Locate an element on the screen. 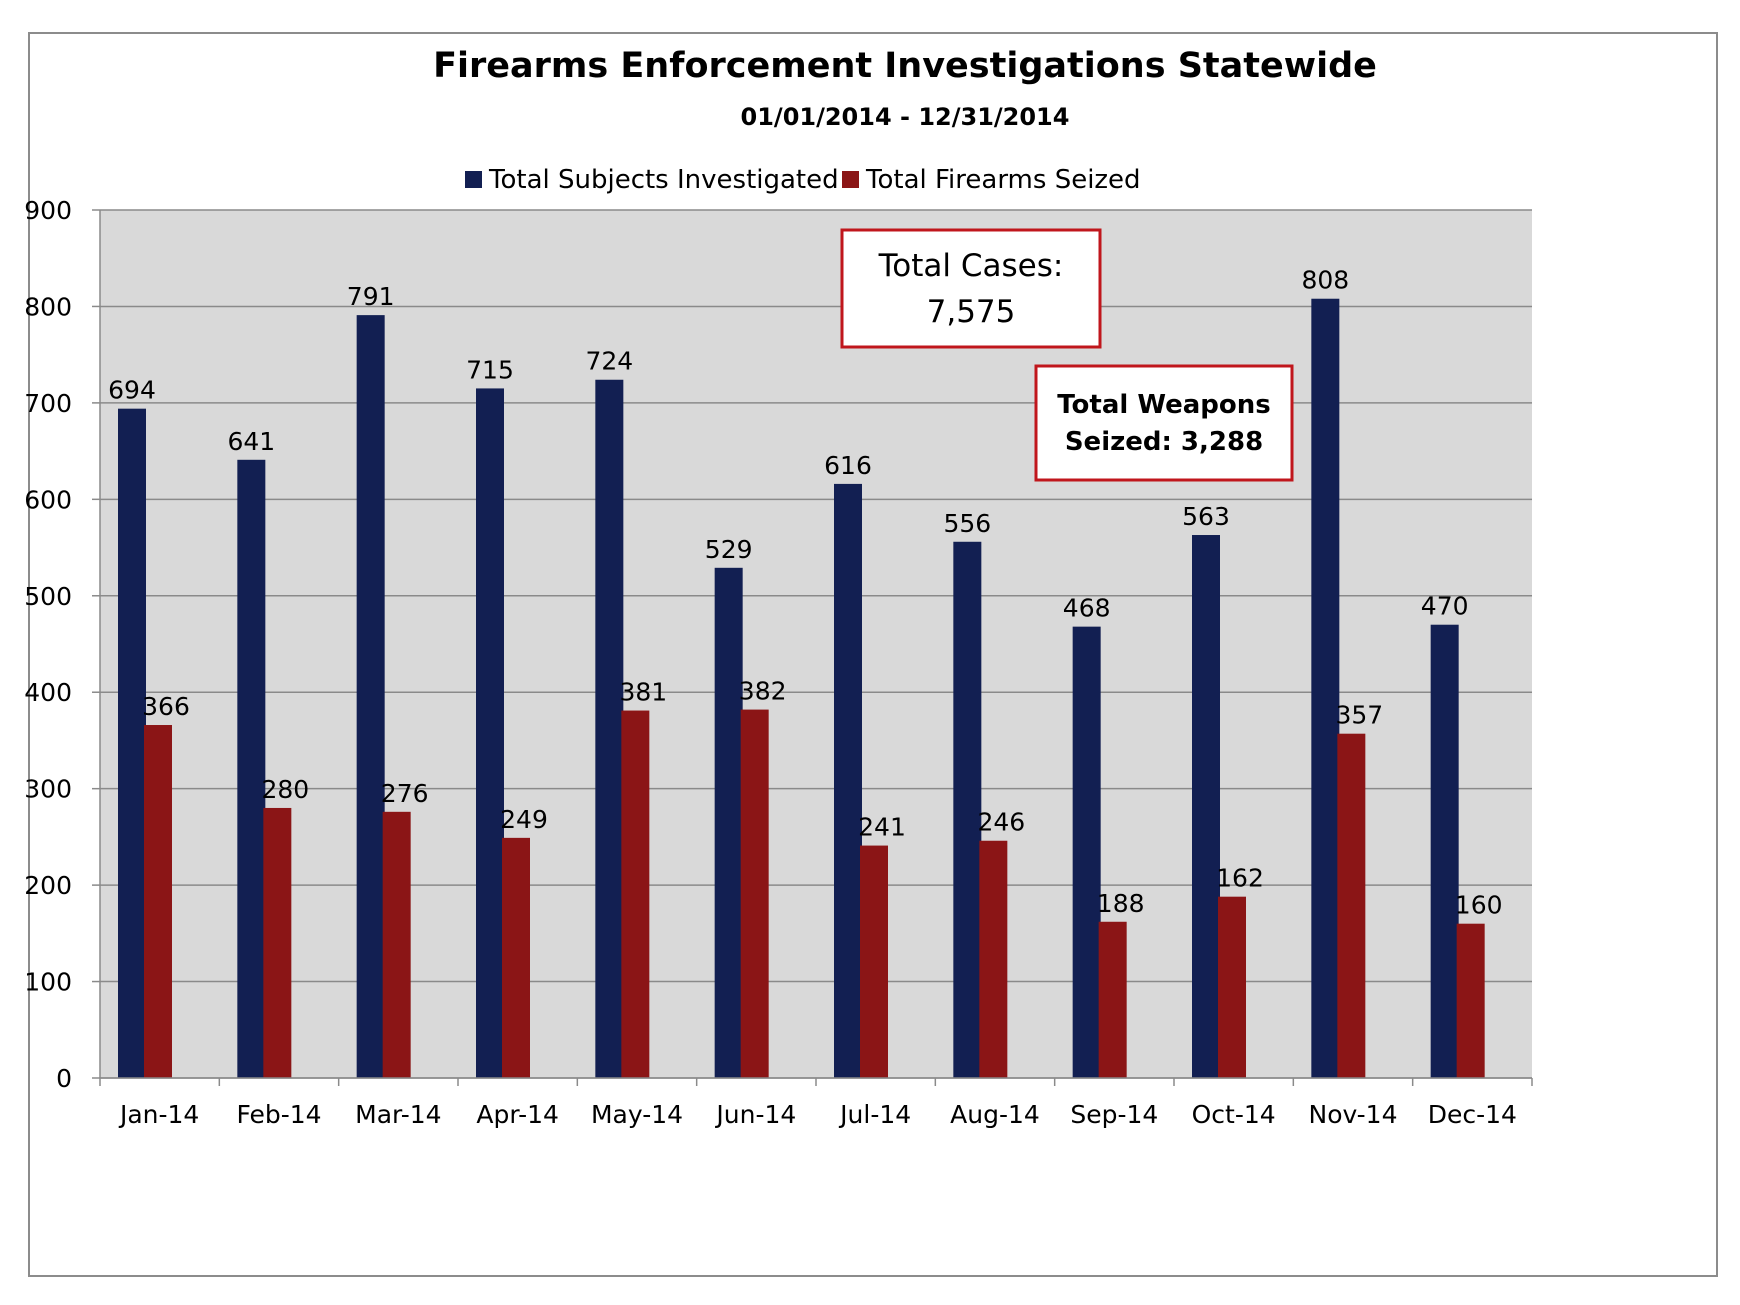 This screenshot has height=1305, width=1740. callout-line: Seized: 3,288 is located at coordinates (1164, 442).